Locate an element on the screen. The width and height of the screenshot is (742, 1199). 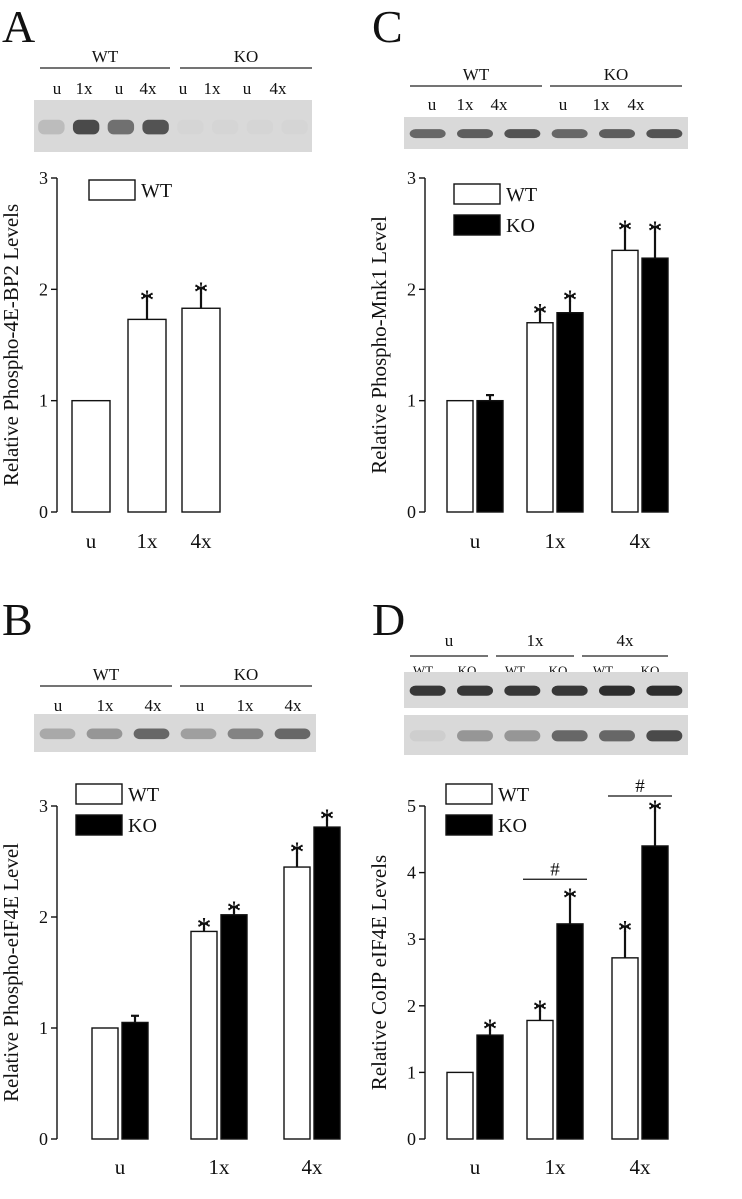
y-tick-label: 5 is located at coordinates (411, 806).